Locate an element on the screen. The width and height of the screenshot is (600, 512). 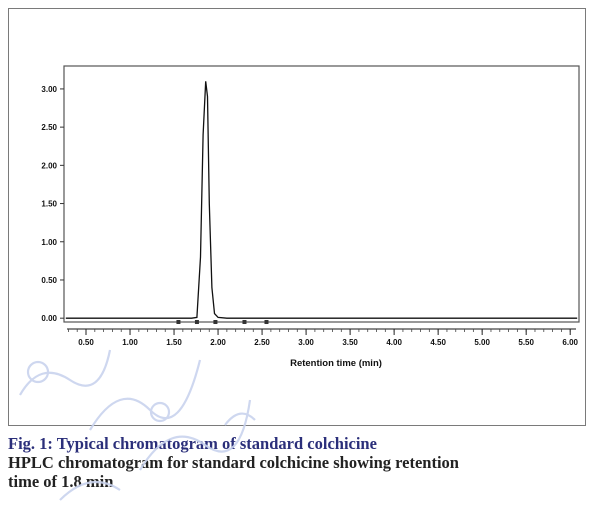
x-tick-label: 3.00 is located at coordinates (306, 342).